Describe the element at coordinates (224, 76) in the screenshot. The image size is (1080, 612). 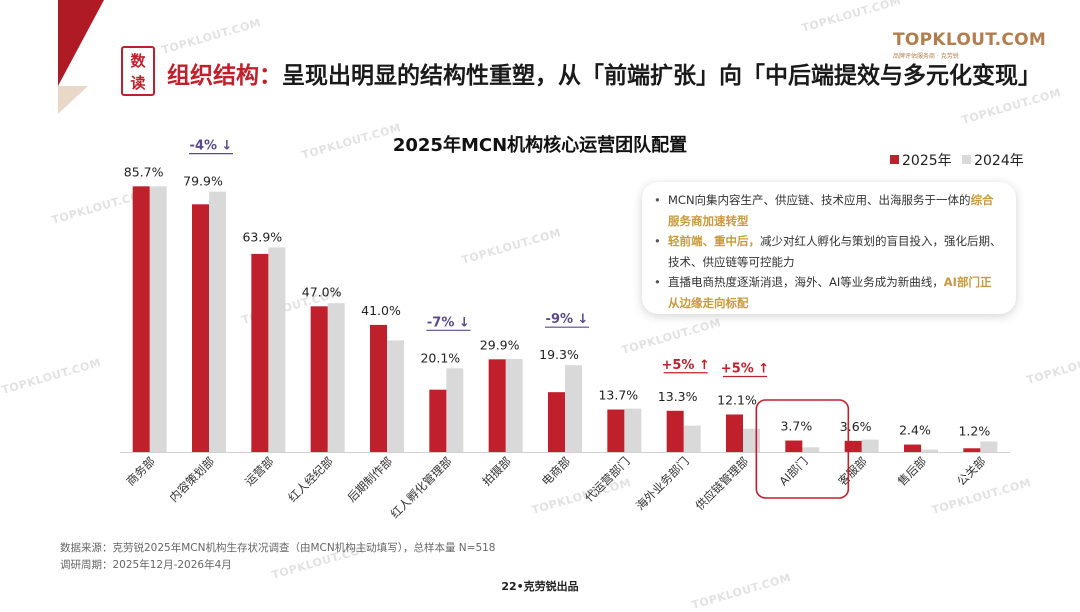
I see `headline-highlight: 组织结构：` at that location.